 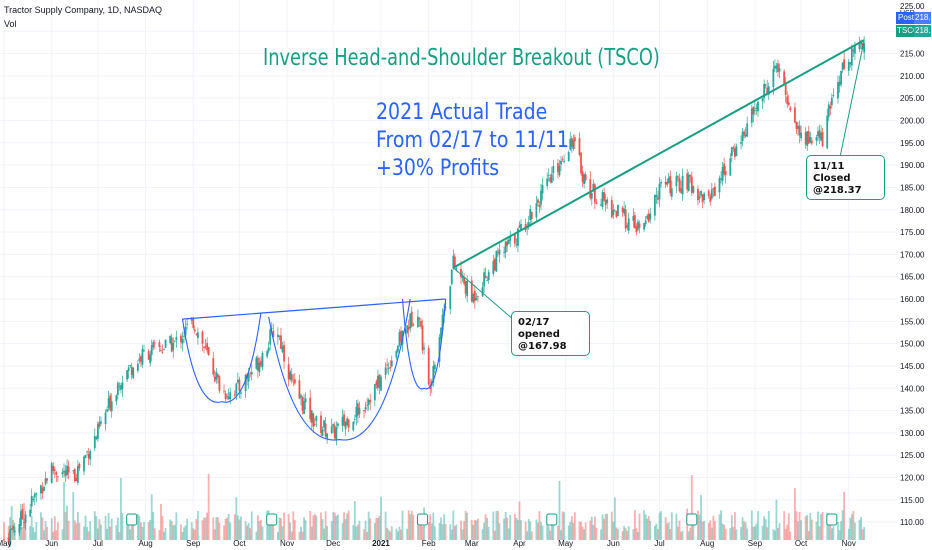 I want to click on time-tick-label: Jul, so click(x=98, y=543).